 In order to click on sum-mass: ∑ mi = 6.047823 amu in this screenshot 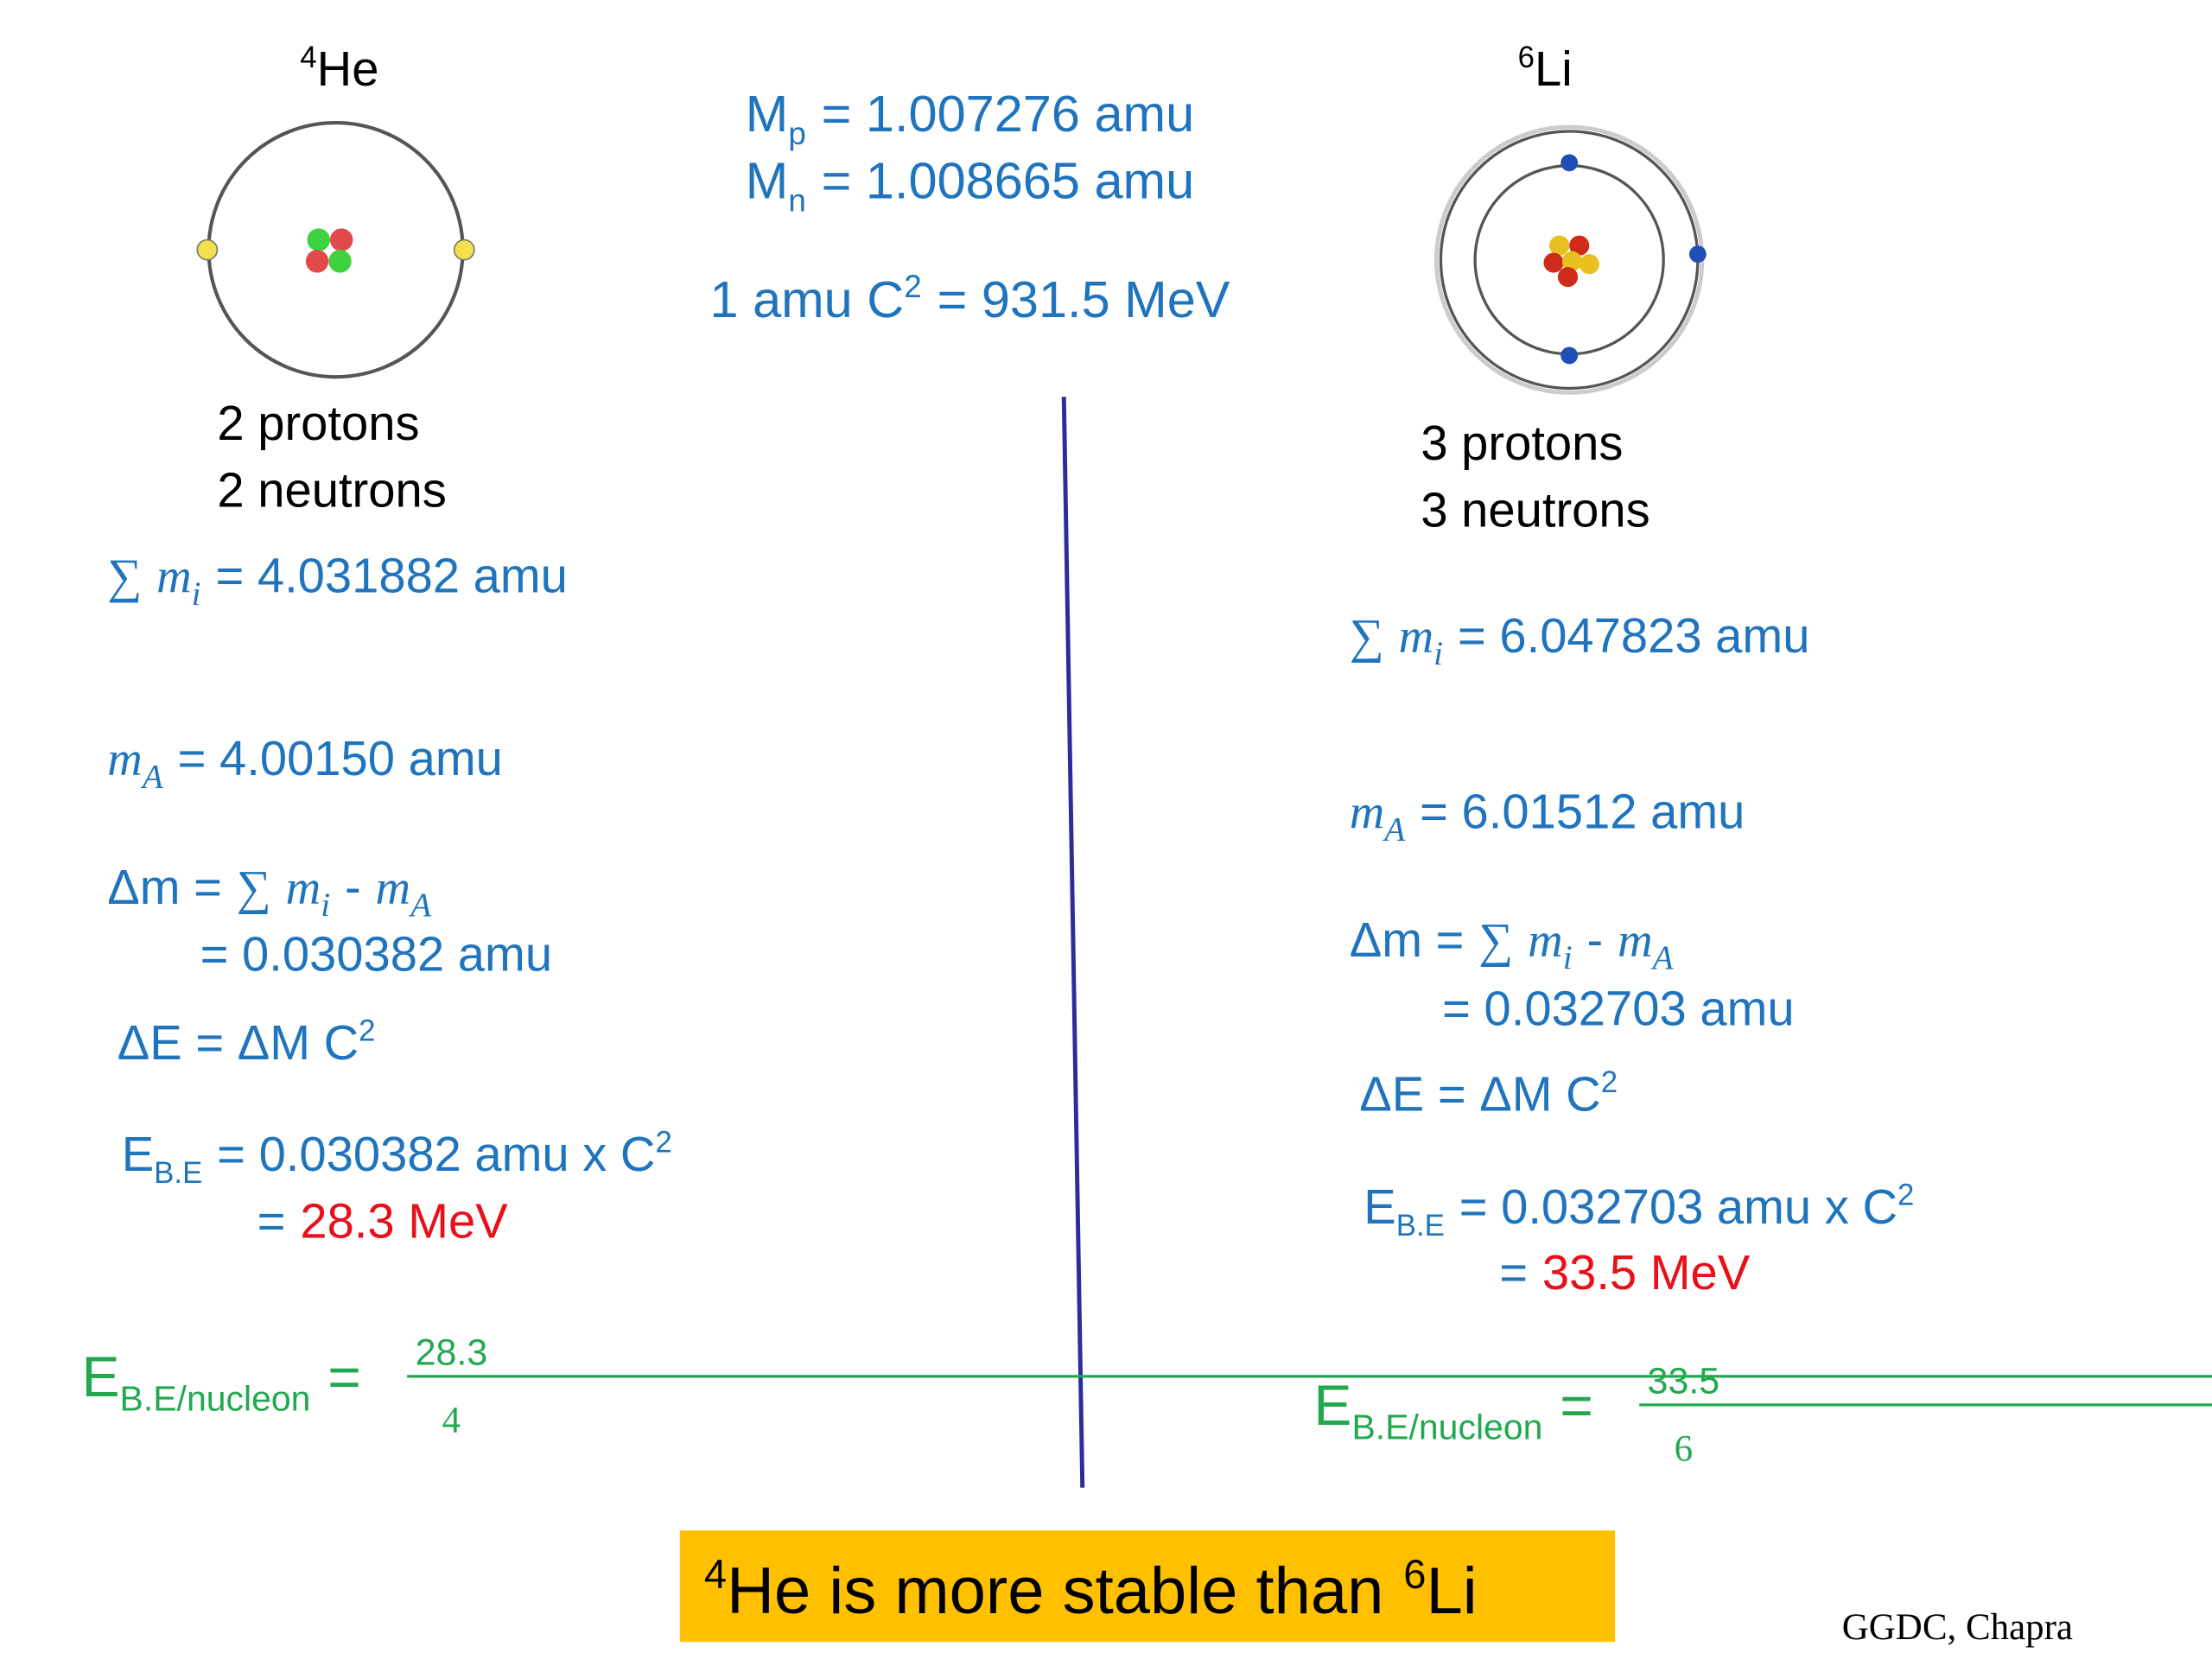, I will do `click(1580, 640)`.